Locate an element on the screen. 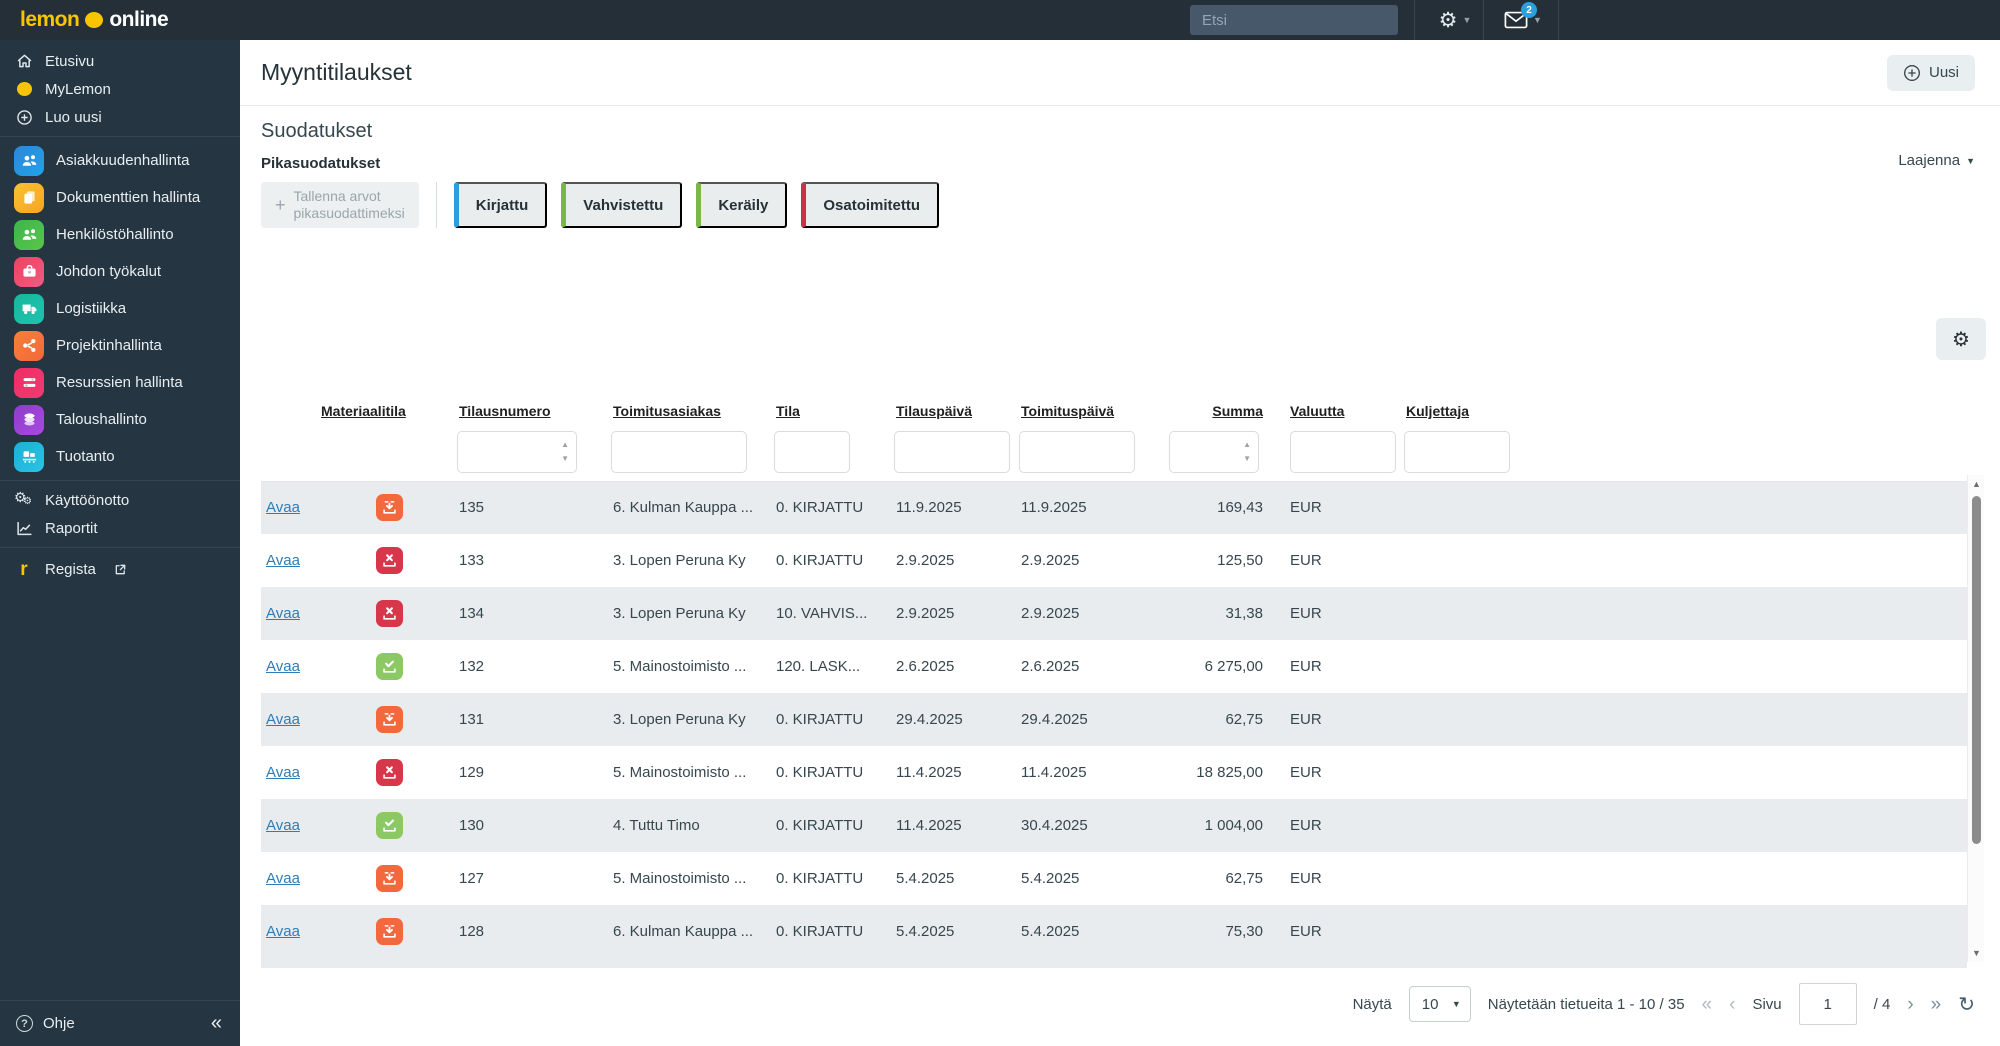 The width and height of the screenshot is (2000, 1046). help-button: ? Ohje is located at coordinates (45, 1023).